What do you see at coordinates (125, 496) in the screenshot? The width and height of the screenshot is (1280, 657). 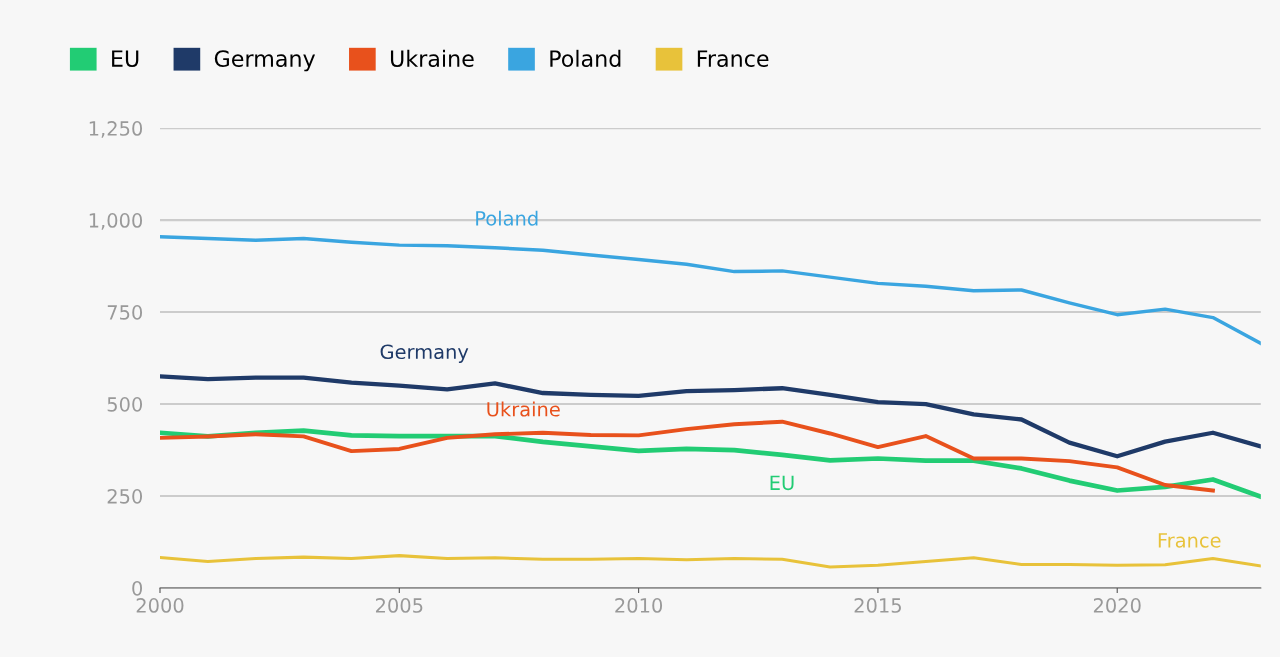 I see `y-tick-label: 250` at bounding box center [125, 496].